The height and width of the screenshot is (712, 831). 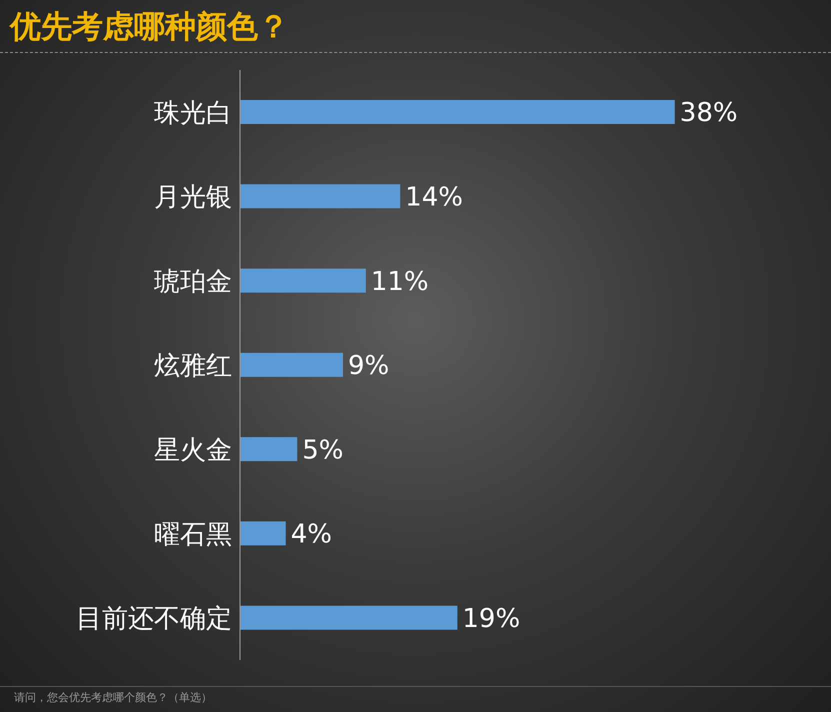 What do you see at coordinates (193, 197) in the screenshot?
I see `y-tick-label: 月光银` at bounding box center [193, 197].